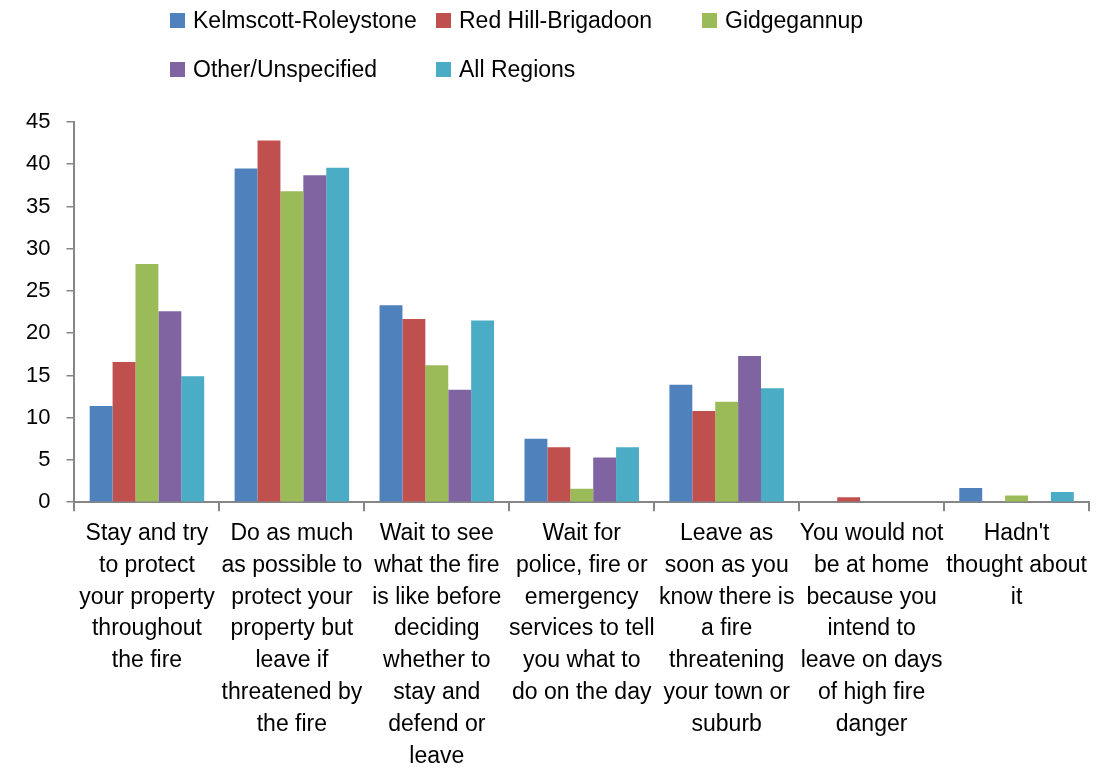 The height and width of the screenshot is (779, 1097). Describe the element at coordinates (38, 290) in the screenshot. I see `y-tick-label: 25` at that location.